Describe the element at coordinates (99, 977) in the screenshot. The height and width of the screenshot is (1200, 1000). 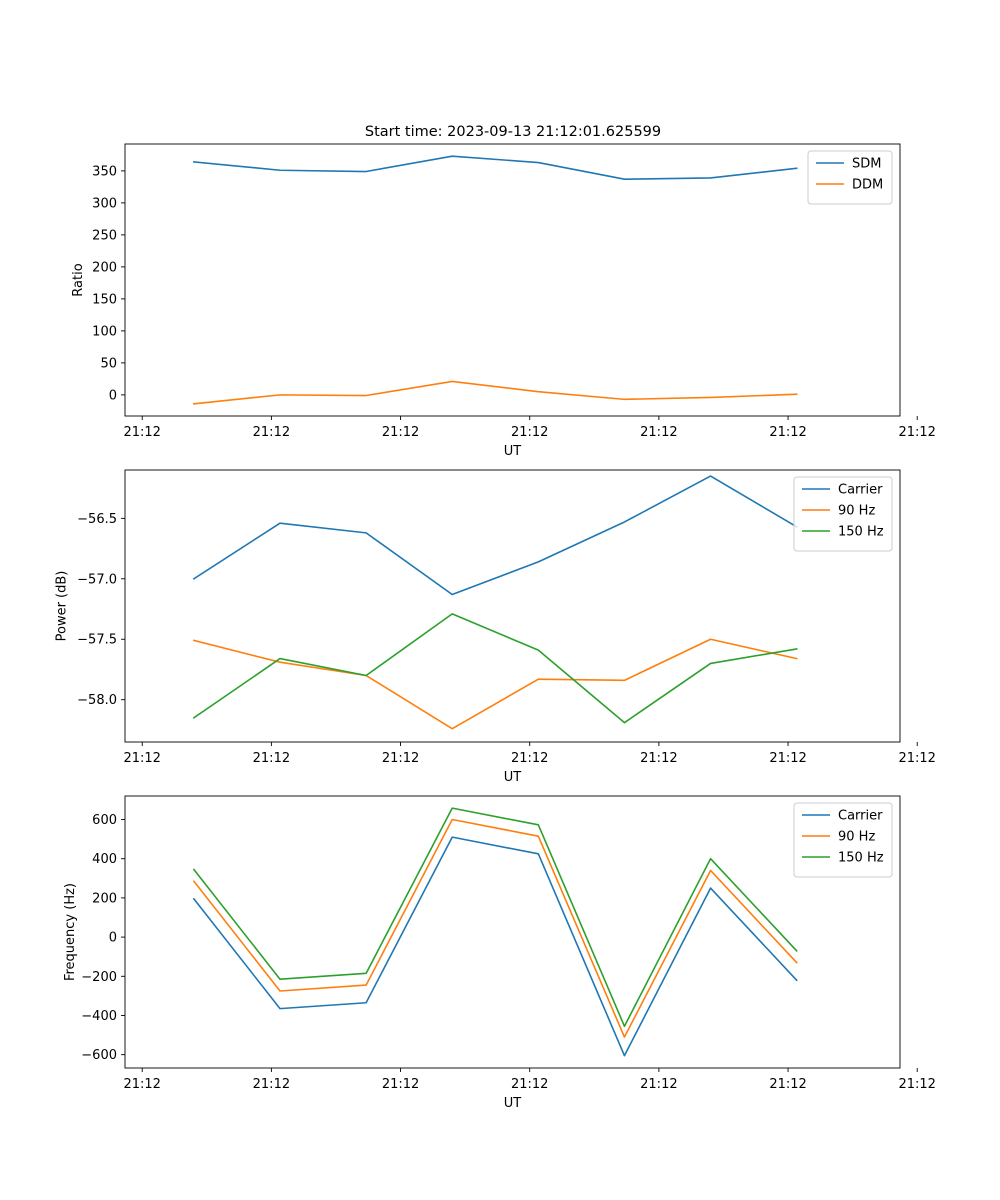
I see `y-tick-label: −200` at that location.